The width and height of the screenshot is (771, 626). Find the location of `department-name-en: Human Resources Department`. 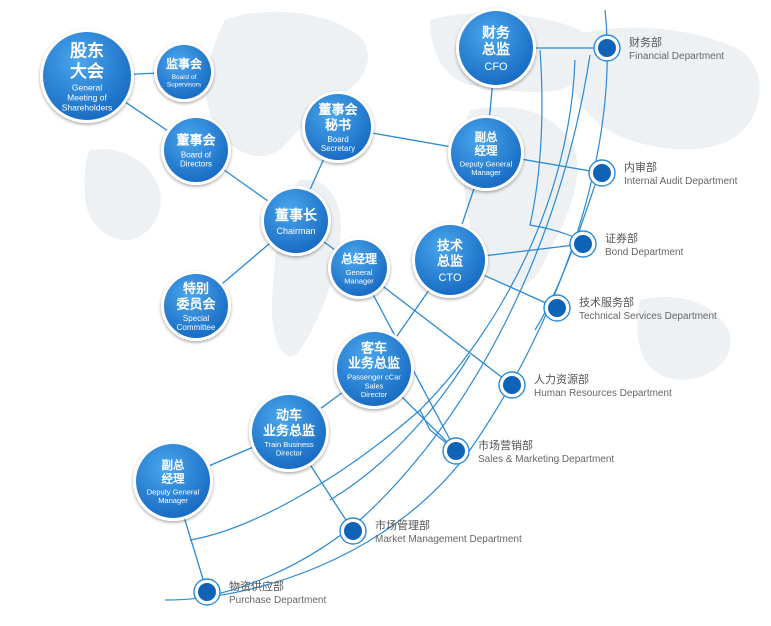

department-name-en: Human Resources Department is located at coordinates (603, 393).